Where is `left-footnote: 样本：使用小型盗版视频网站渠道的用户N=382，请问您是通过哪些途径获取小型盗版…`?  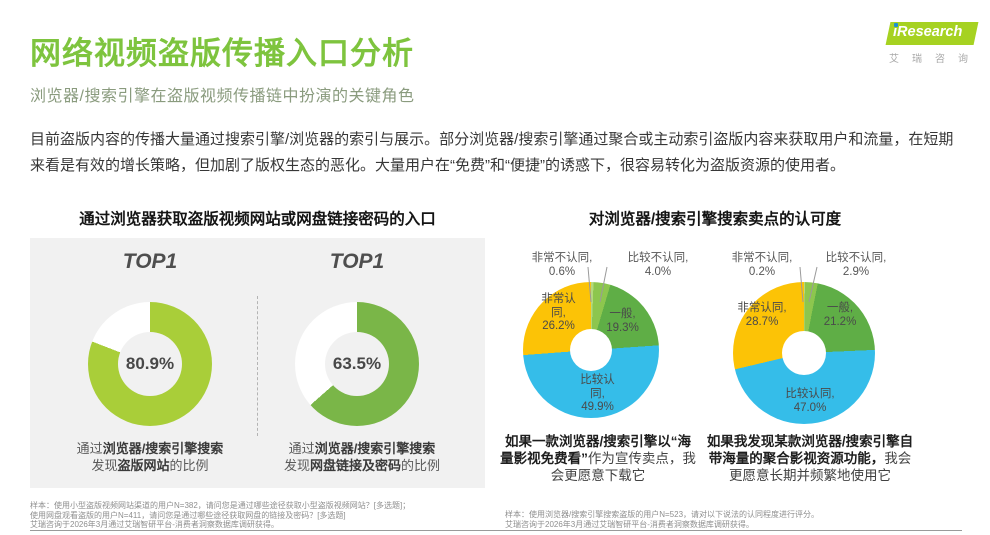 left-footnote: 样本：使用小型盗版视频网站渠道的用户N=382，请问您是通过哪些途径获取小型盗版… is located at coordinates (260, 515).